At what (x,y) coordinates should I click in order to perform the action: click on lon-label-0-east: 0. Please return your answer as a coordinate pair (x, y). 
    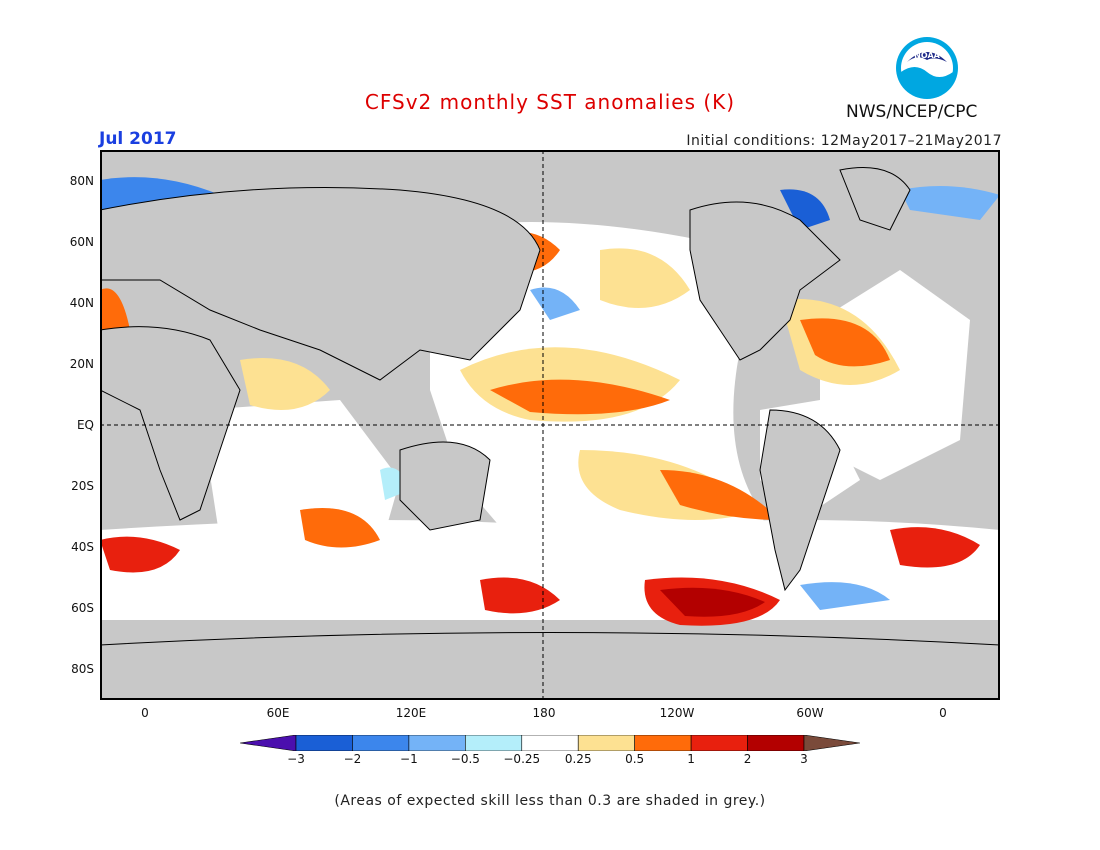
    Looking at the image, I should click on (943, 713).